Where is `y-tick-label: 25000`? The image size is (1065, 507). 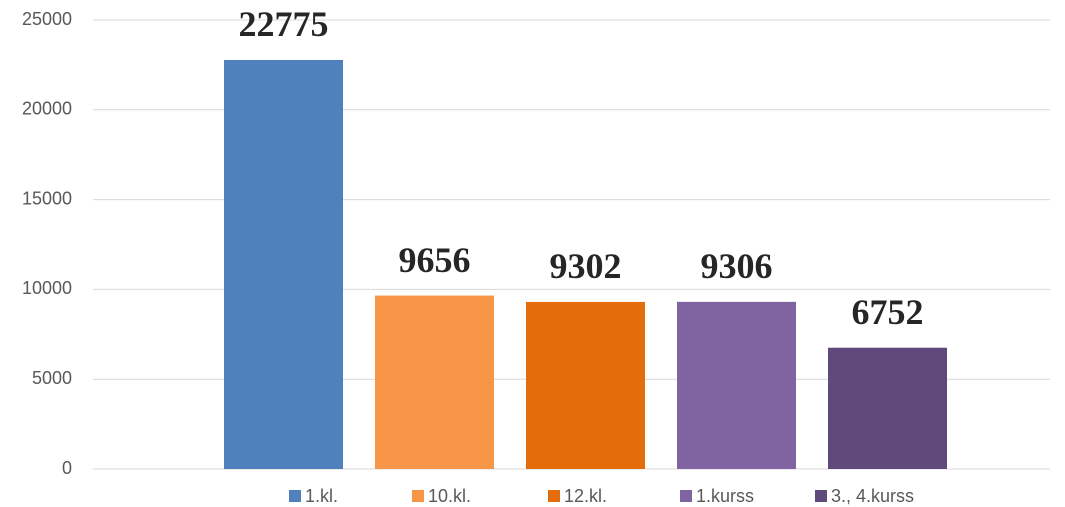
y-tick-label: 25000 is located at coordinates (47, 19).